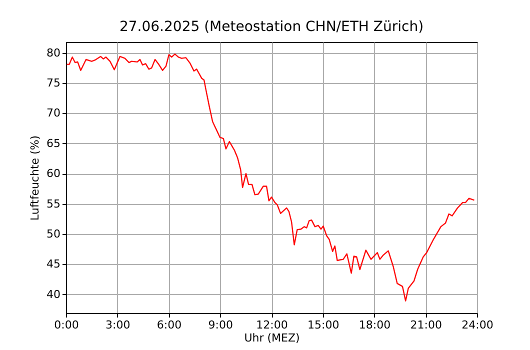 This screenshot has width=530, height=350. Describe the element at coordinates (271, 27) in the screenshot. I see `chart-title: 27.06.2025 (Meteostation CHN/ETH Zürich)` at that location.